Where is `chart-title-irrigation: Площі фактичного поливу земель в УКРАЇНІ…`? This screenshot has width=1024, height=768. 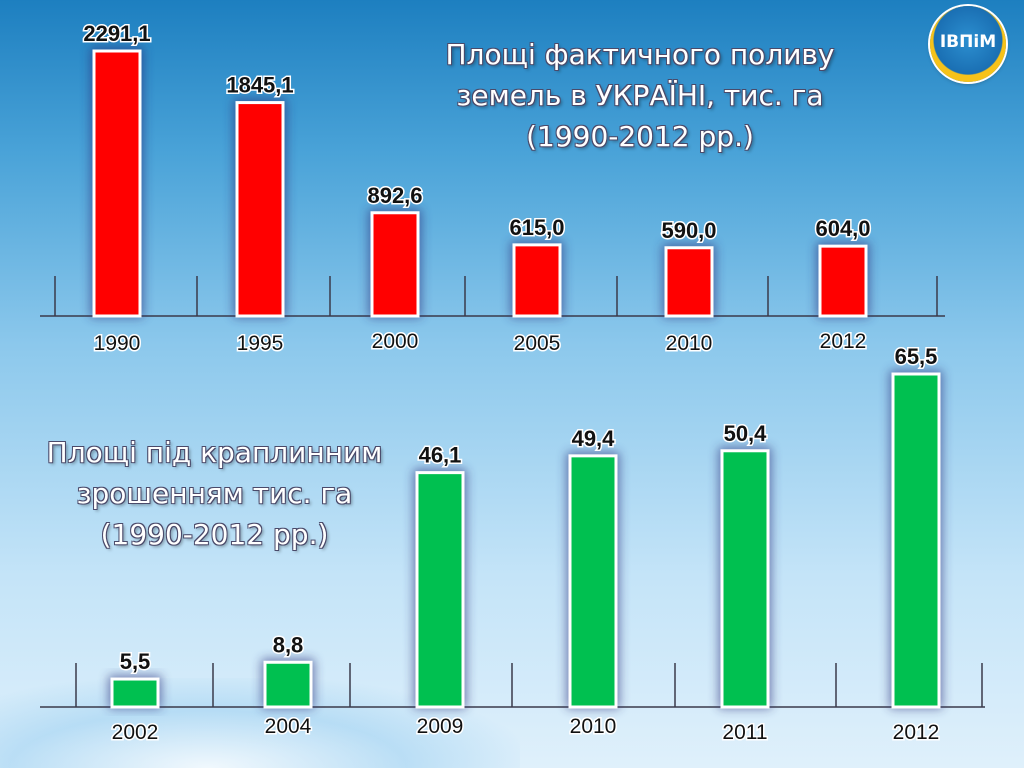 chart-title-irrigation: Площі фактичного поливу земель в УКРАЇНІ… is located at coordinates (640, 95).